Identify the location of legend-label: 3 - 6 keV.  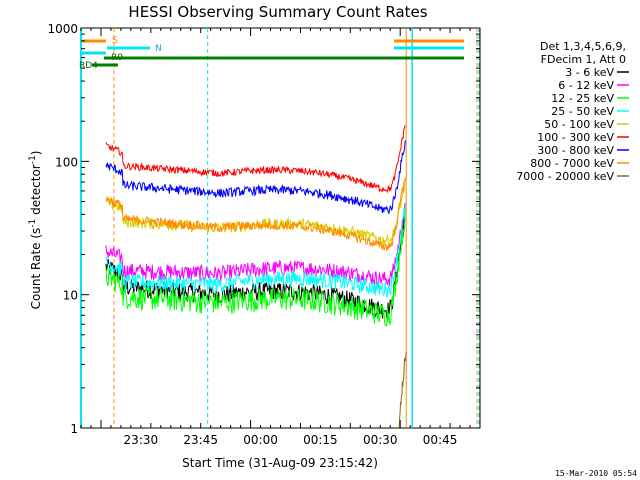
(589, 72).